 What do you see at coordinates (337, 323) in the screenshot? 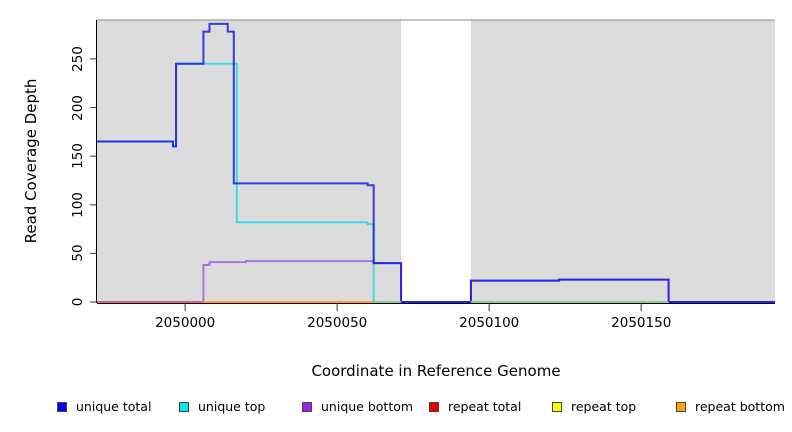
I see `x-tick-label: 2050050` at bounding box center [337, 323].